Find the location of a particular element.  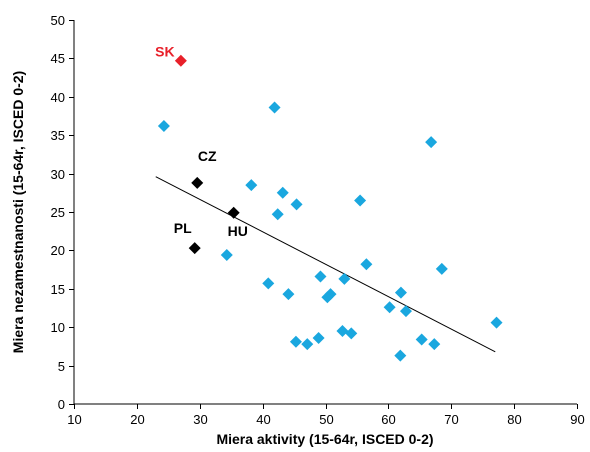

data-point-labels: CZ HU PL SK is located at coordinates (201, 141).